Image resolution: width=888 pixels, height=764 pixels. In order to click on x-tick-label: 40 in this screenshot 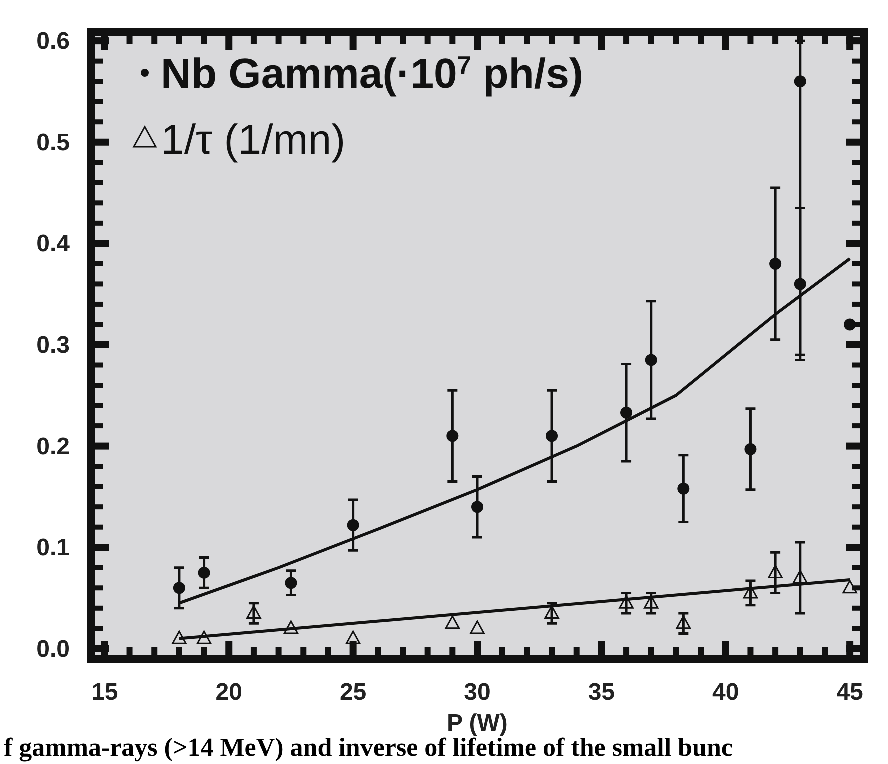, I will do `click(726, 692)`.